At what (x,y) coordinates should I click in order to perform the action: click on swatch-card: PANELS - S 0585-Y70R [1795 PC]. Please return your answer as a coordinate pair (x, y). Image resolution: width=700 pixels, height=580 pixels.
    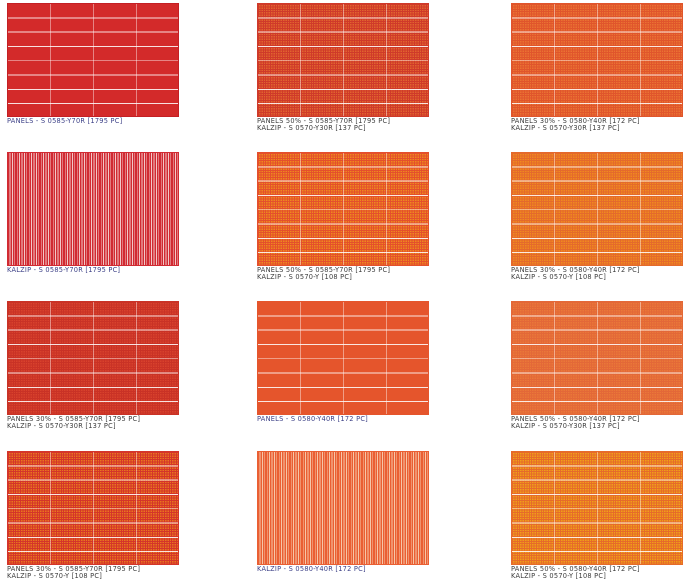
    Looking at the image, I should click on (93, 64).